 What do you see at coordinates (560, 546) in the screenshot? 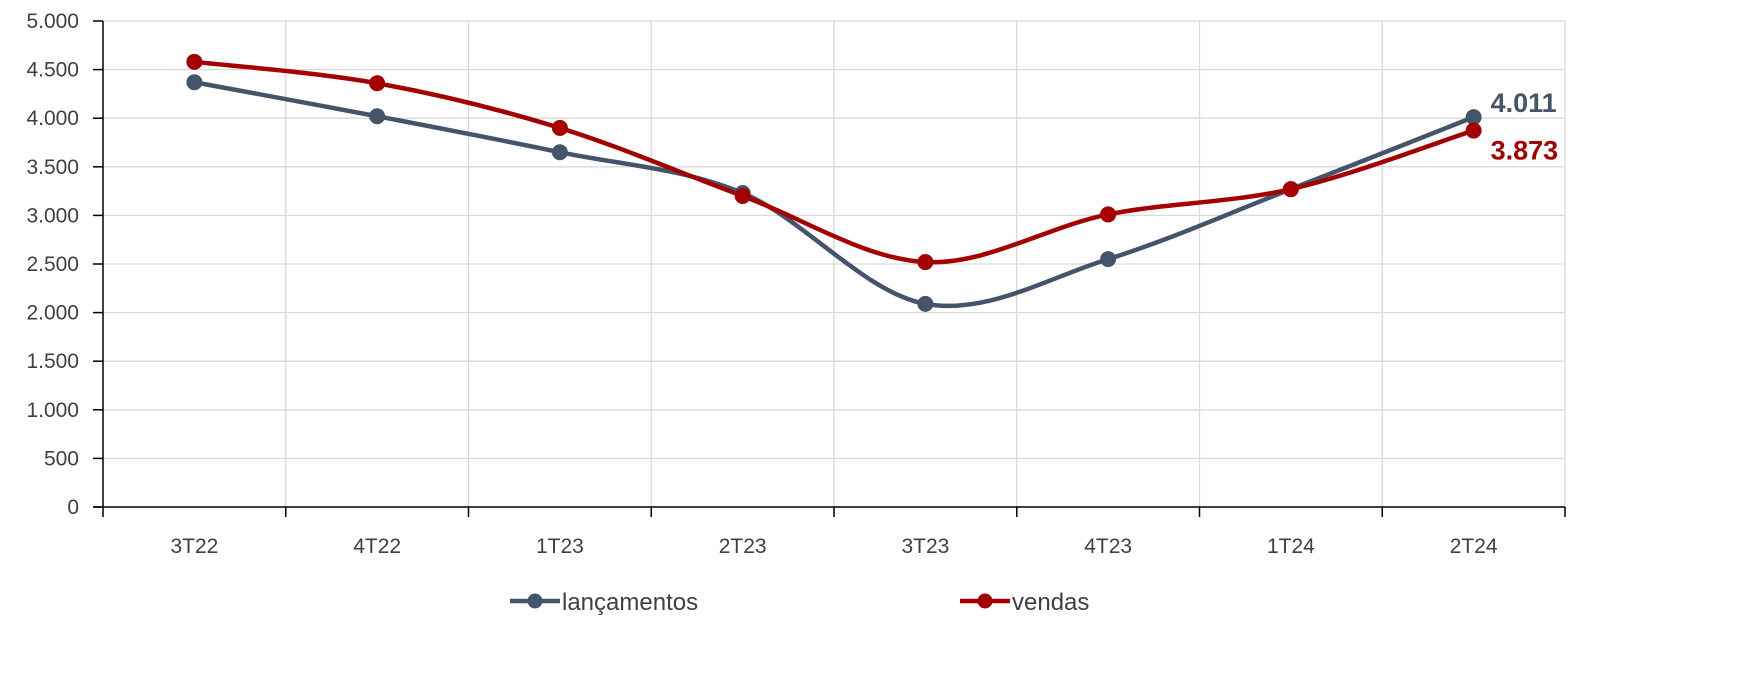
I see `x-tick-label: 1T23` at bounding box center [560, 546].